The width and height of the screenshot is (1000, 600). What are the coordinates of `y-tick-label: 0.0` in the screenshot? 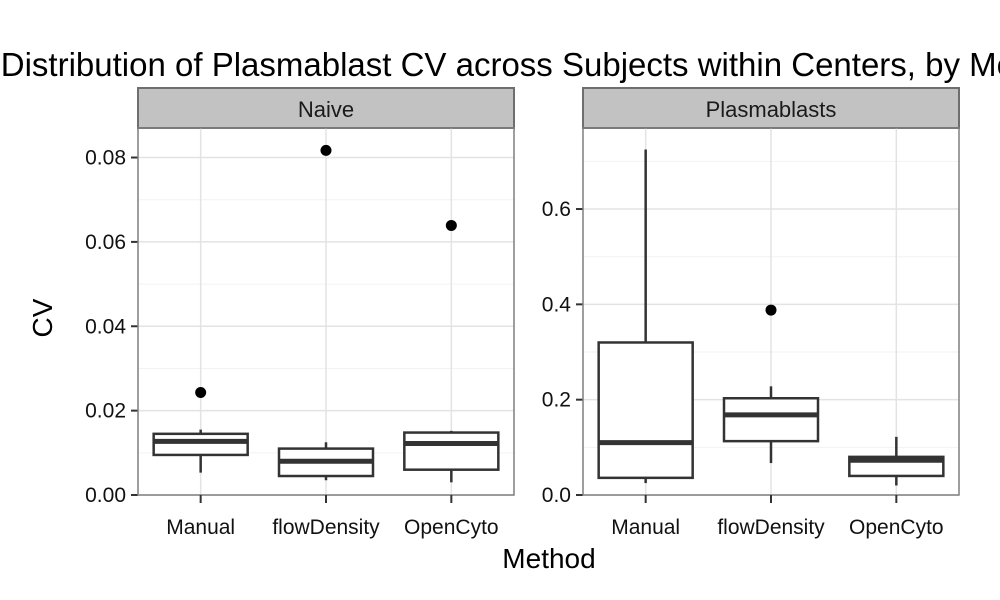 It's located at (556, 495).